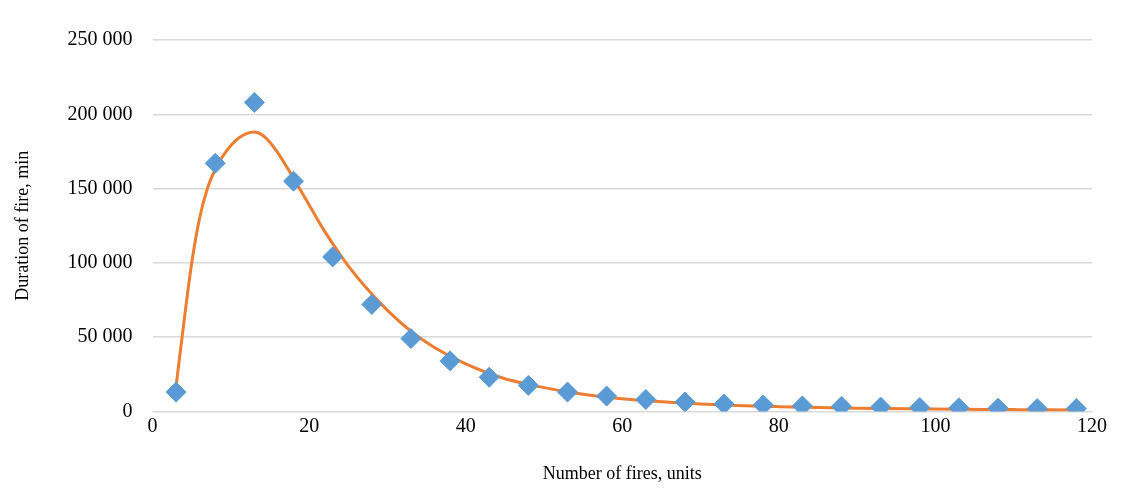 The width and height of the screenshot is (1124, 497). I want to click on x-tick-label: 40, so click(465, 424).